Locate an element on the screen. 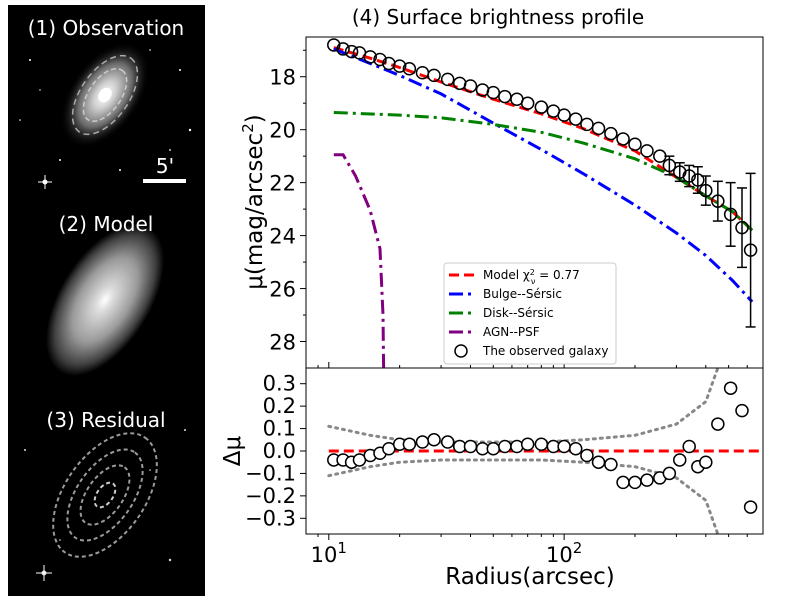  top-ytick-label: 28 is located at coordinates (282, 343).